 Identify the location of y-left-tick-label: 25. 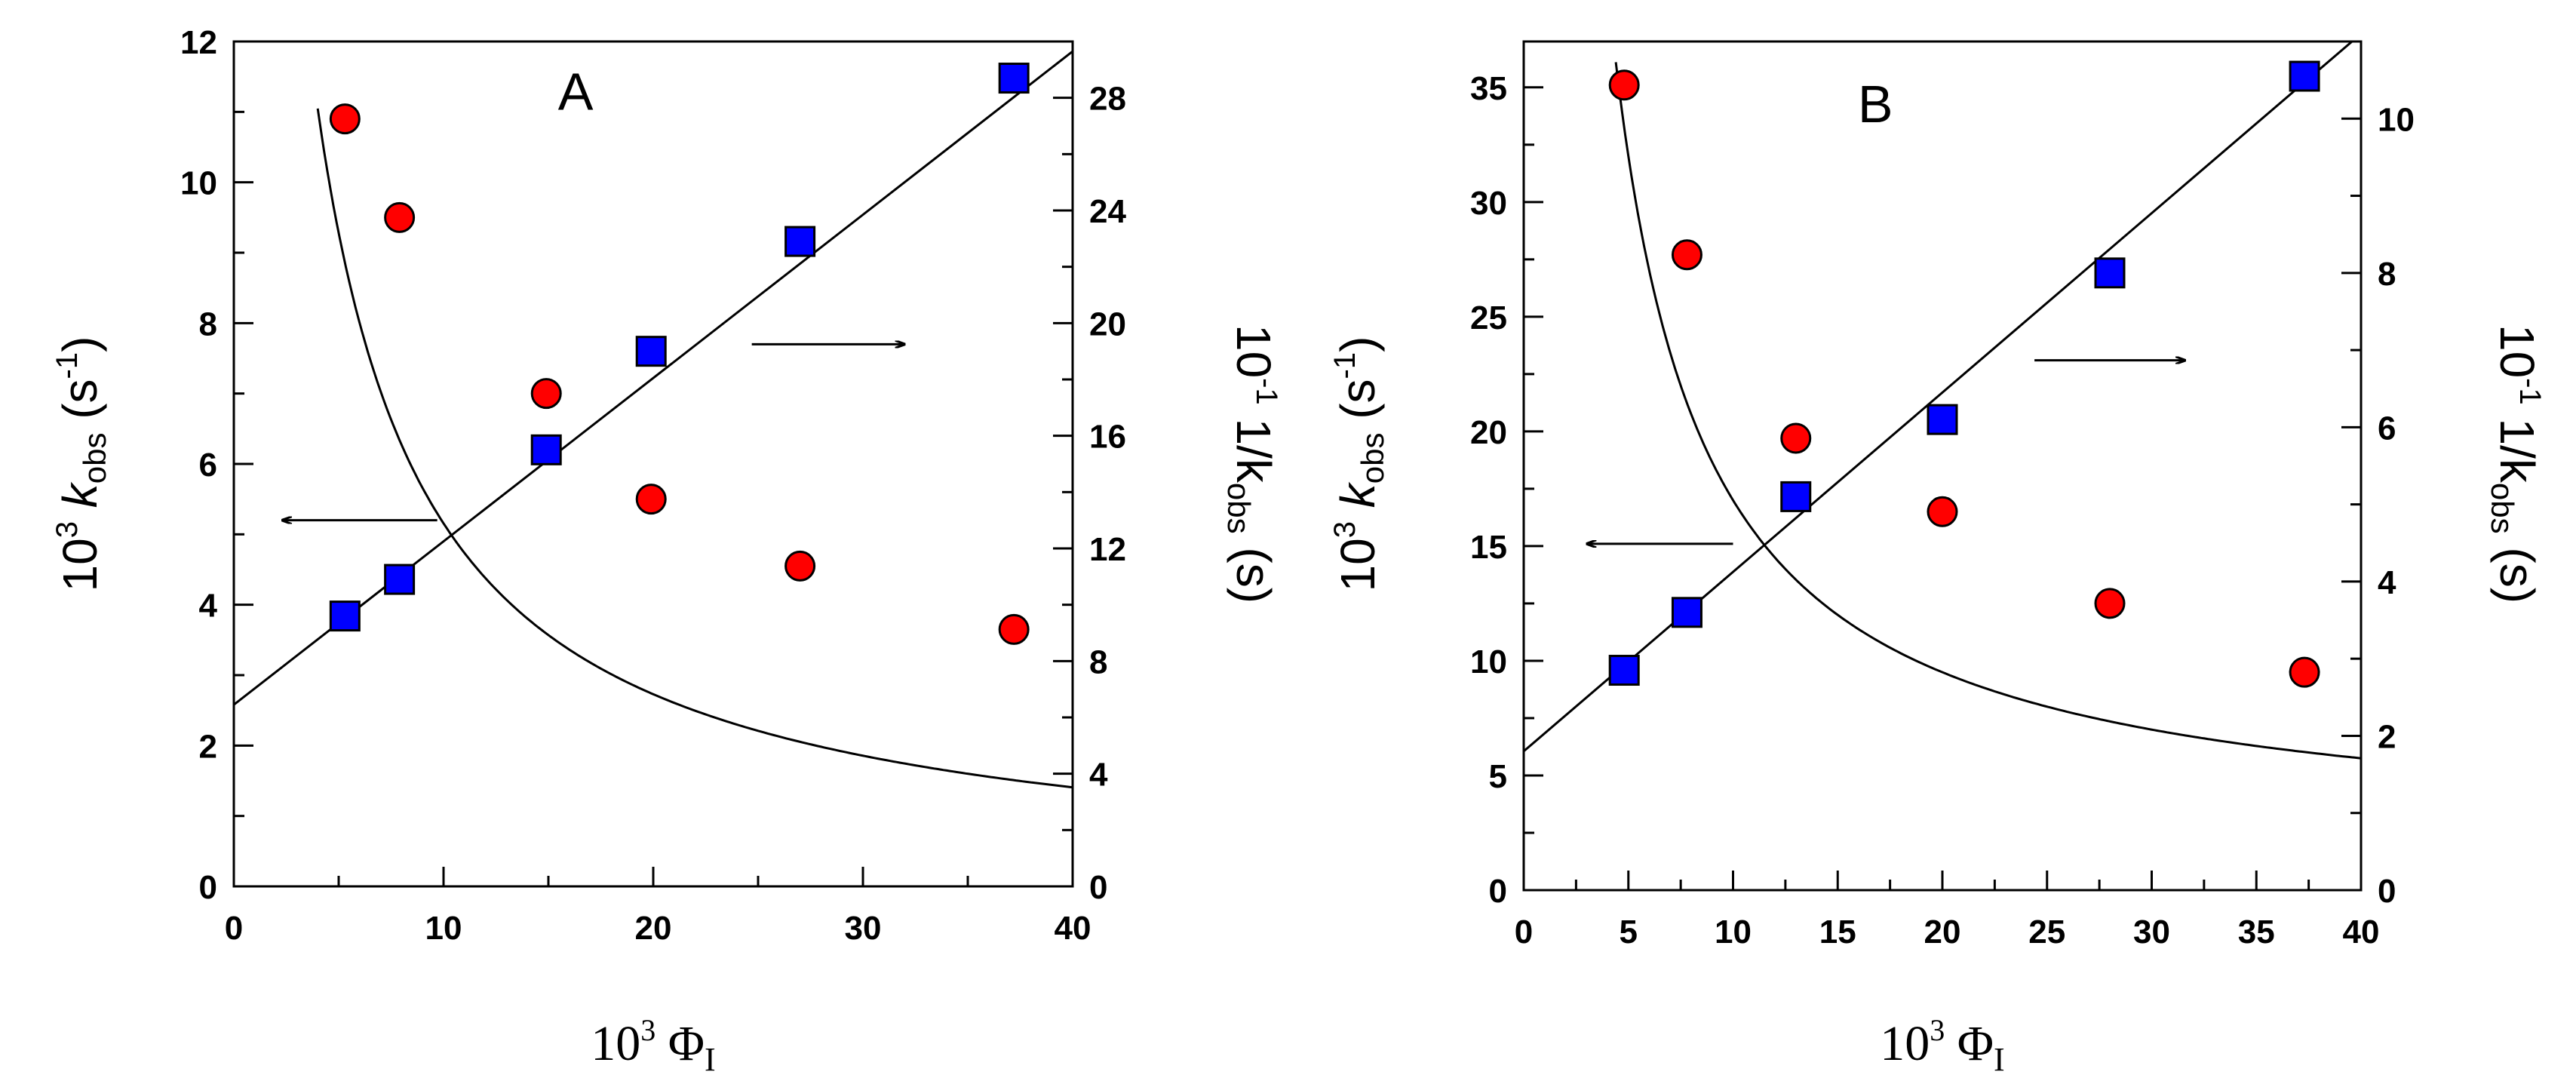
(1488, 317).